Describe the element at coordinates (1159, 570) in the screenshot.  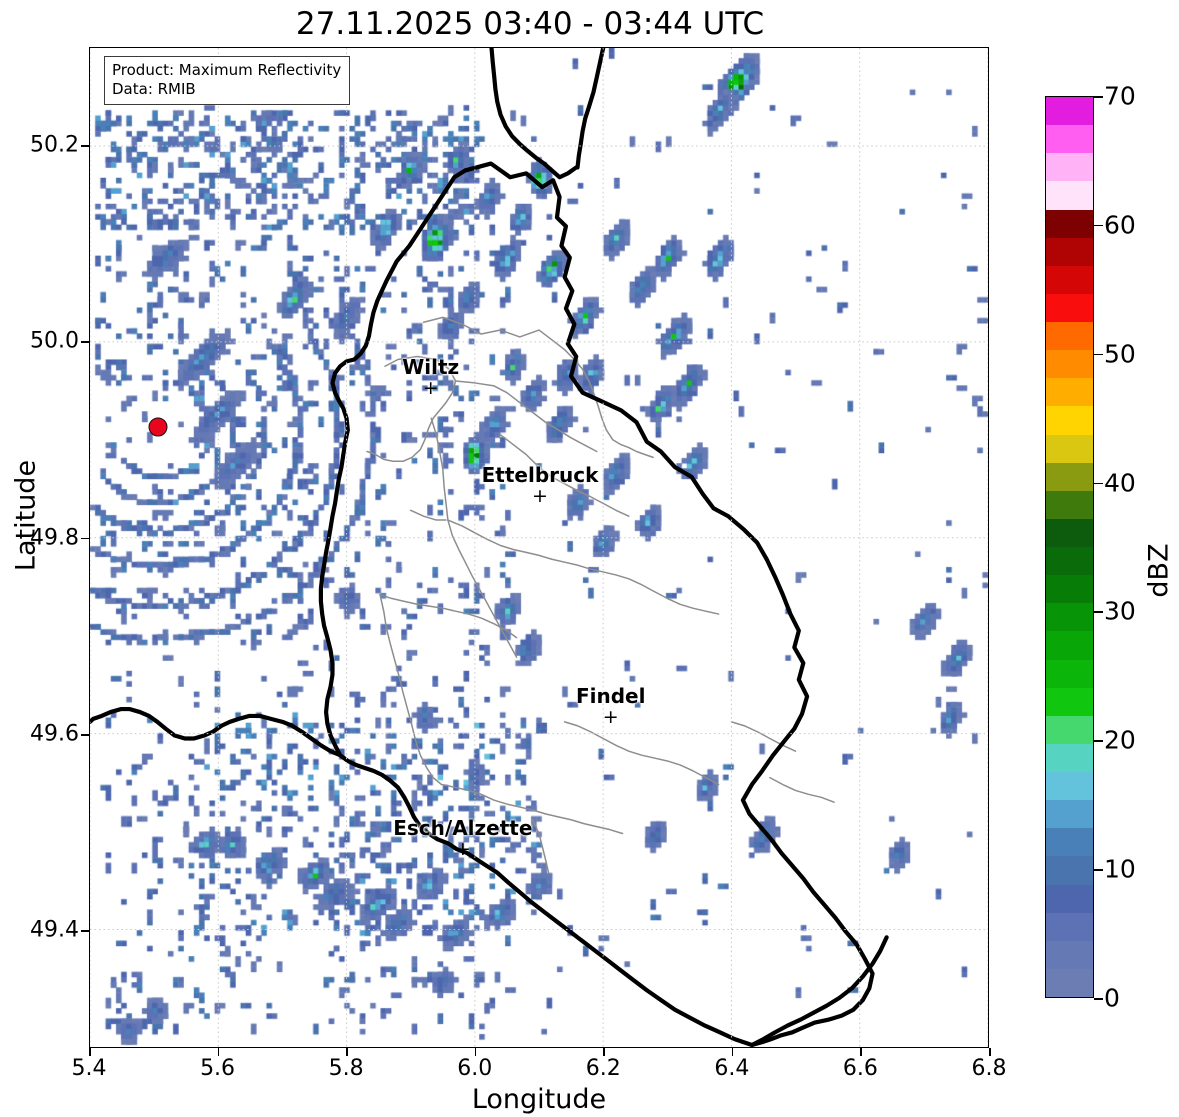
I see `colorbar-label: dBZ` at that location.